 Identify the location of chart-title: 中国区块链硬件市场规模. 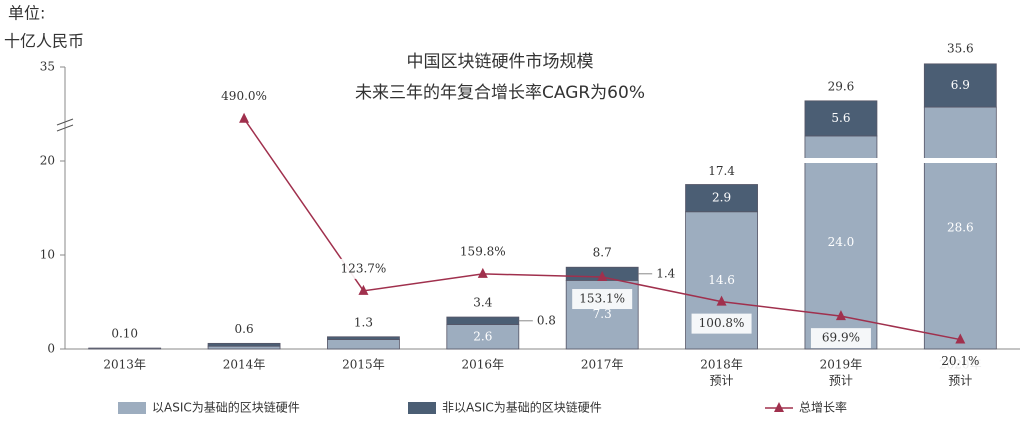
(500, 62).